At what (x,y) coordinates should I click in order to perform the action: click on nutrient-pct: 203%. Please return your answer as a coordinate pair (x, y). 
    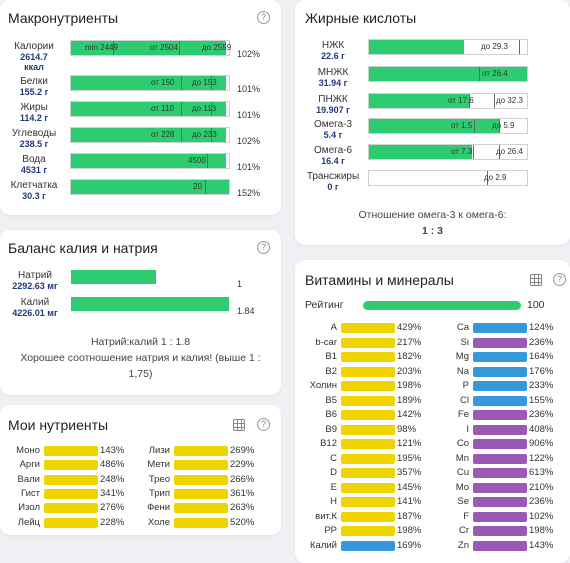
    Looking at the image, I should click on (409, 371).